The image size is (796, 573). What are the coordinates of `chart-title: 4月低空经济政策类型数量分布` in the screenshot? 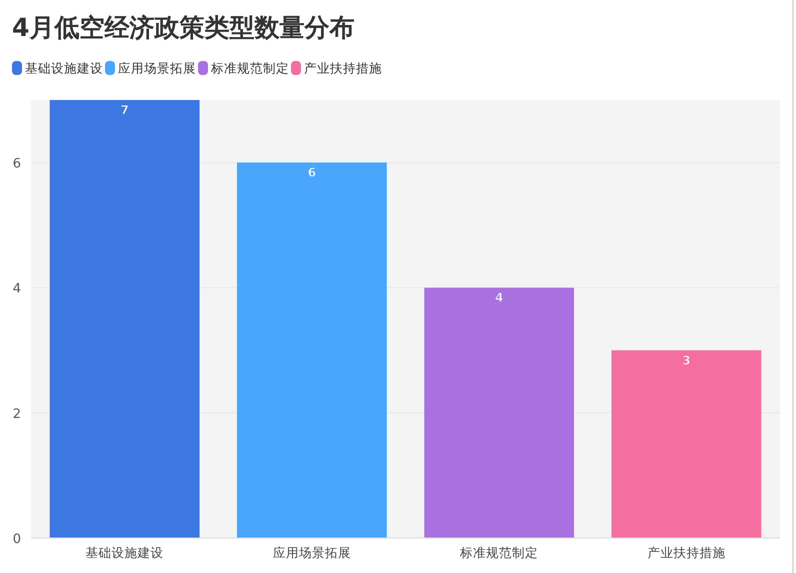 It's located at (183, 27).